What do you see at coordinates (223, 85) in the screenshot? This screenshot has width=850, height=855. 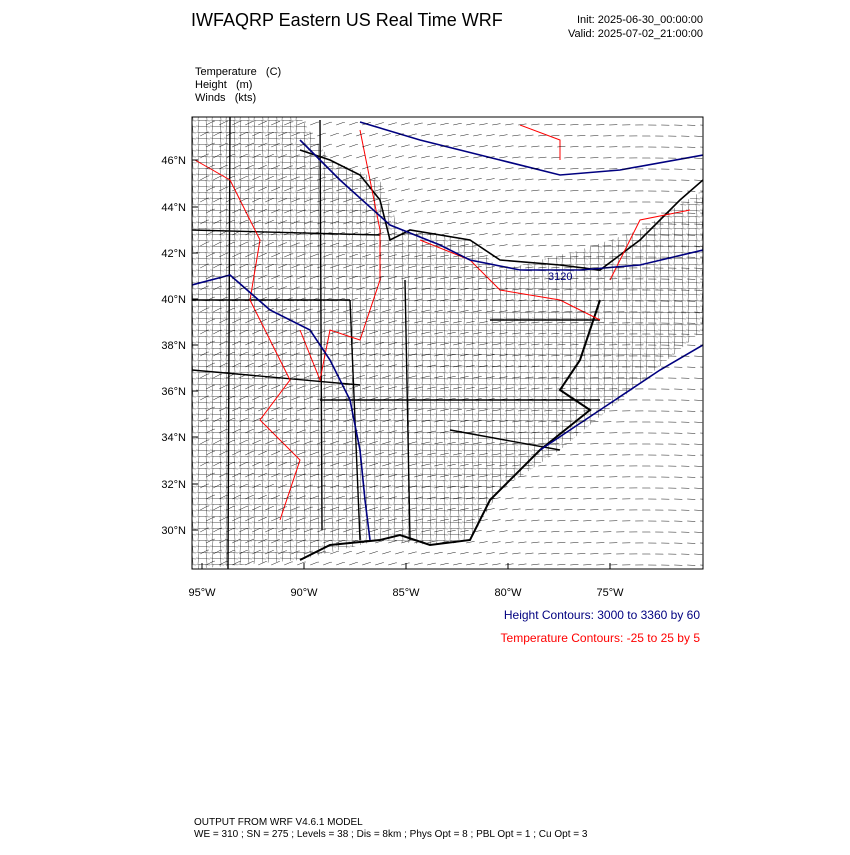 I see `field-label: Height (m)` at bounding box center [223, 85].